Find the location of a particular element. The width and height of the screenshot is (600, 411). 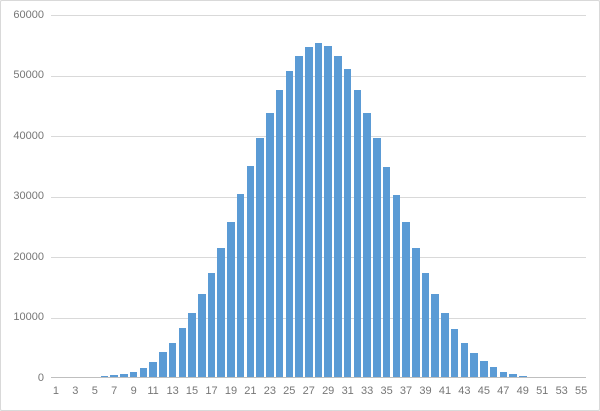

y-tick-label-20000: 20000 is located at coordinates (28, 256).